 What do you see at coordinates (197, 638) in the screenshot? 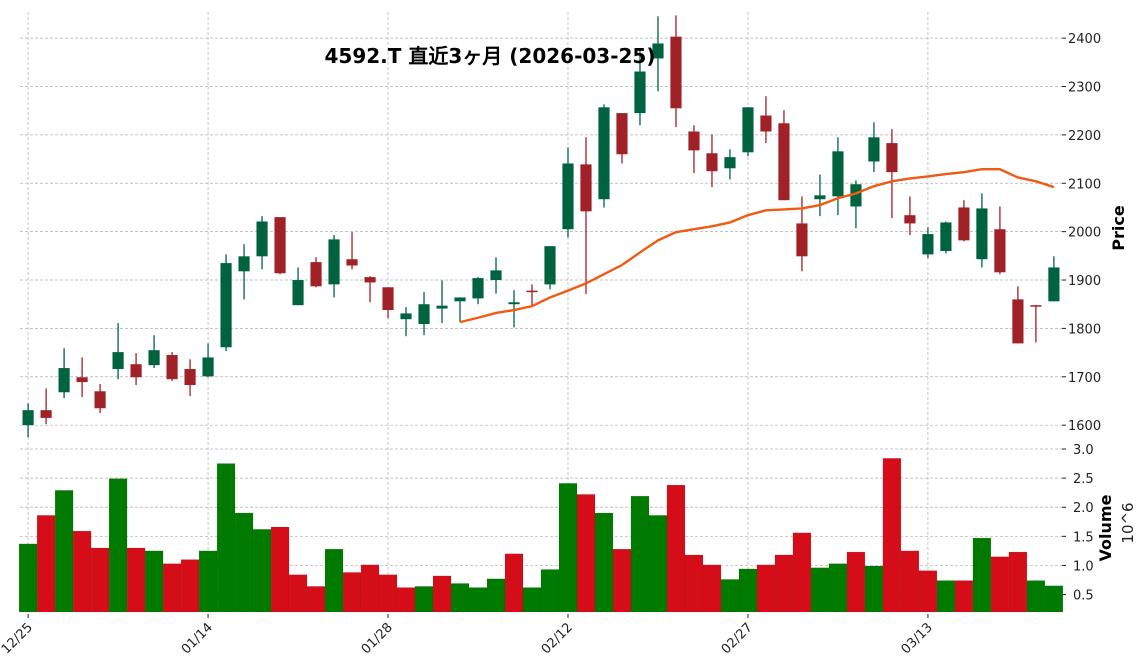
I see `x-tick-label: 01/14` at bounding box center [197, 638].